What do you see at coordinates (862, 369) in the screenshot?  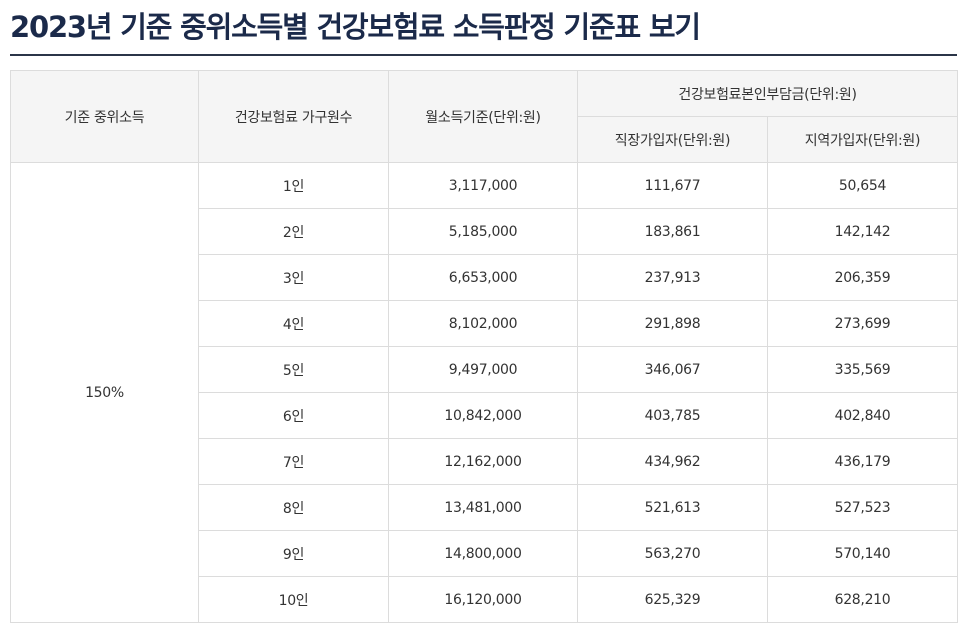 I see `regional-premium-cell: 335,569` at bounding box center [862, 369].